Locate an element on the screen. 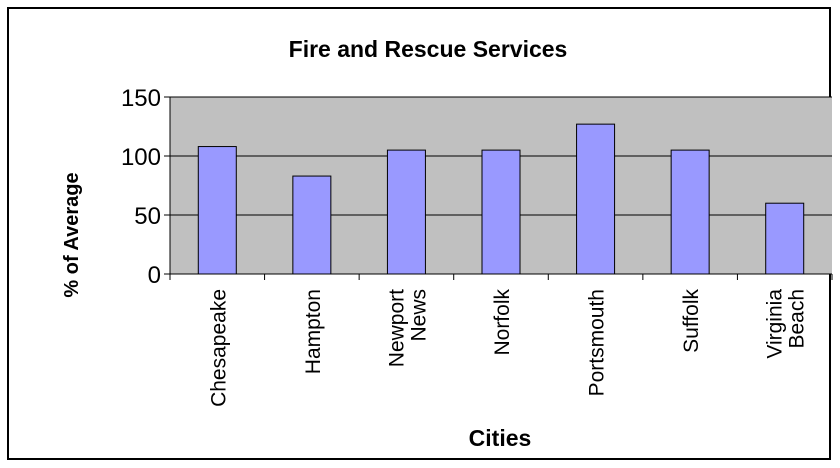 The width and height of the screenshot is (840, 468). x-axis-ticks is located at coordinates (501, 277).